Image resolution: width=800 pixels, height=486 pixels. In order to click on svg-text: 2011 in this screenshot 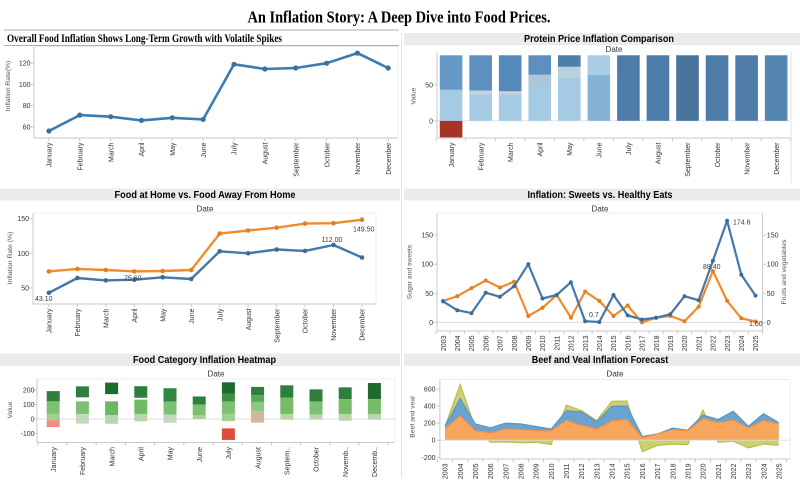, I will do `click(567, 470)`.